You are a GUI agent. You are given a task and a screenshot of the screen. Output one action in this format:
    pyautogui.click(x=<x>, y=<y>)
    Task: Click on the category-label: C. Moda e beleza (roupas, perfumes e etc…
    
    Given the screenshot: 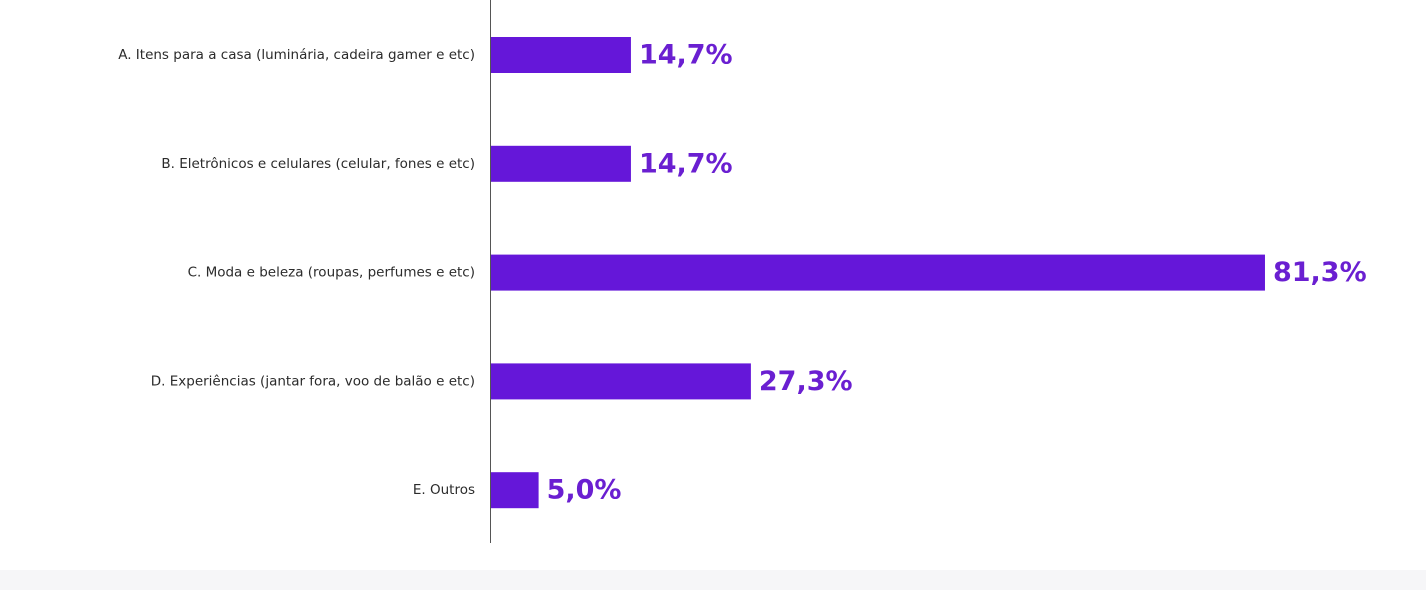 What is the action you would take?
    pyautogui.click(x=331, y=273)
    